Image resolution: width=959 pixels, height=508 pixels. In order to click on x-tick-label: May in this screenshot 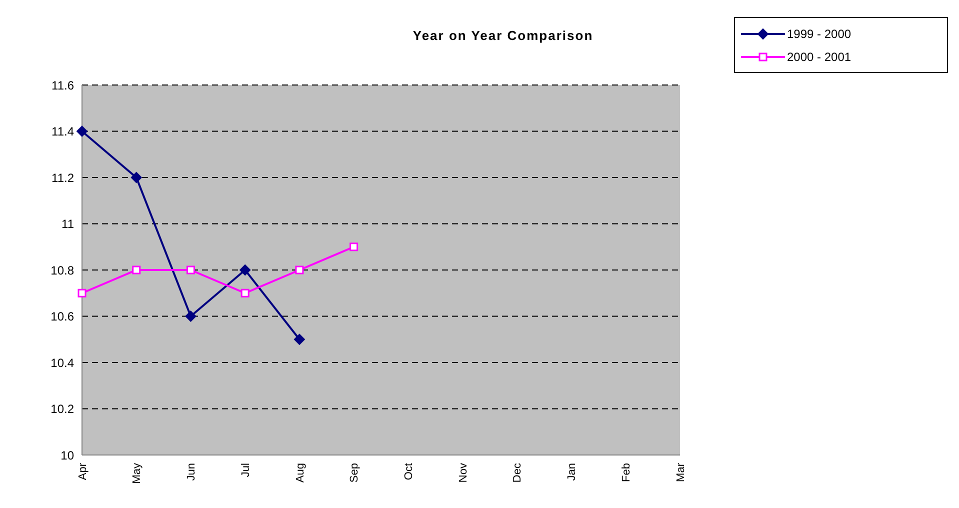, I will do `click(137, 473)`.